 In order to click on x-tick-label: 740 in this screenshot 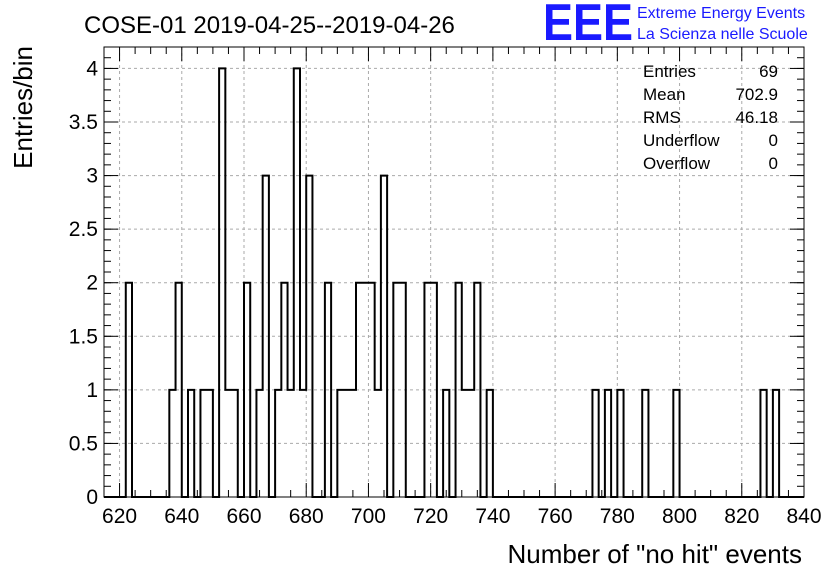, I will do `click(492, 516)`.